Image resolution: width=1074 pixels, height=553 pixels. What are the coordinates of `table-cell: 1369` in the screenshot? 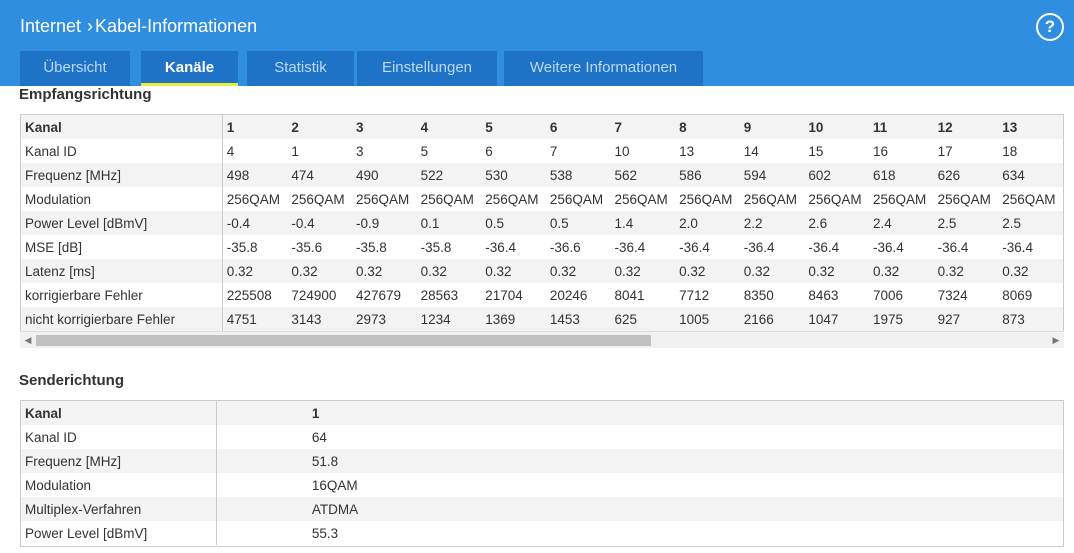 It's located at (513, 319).